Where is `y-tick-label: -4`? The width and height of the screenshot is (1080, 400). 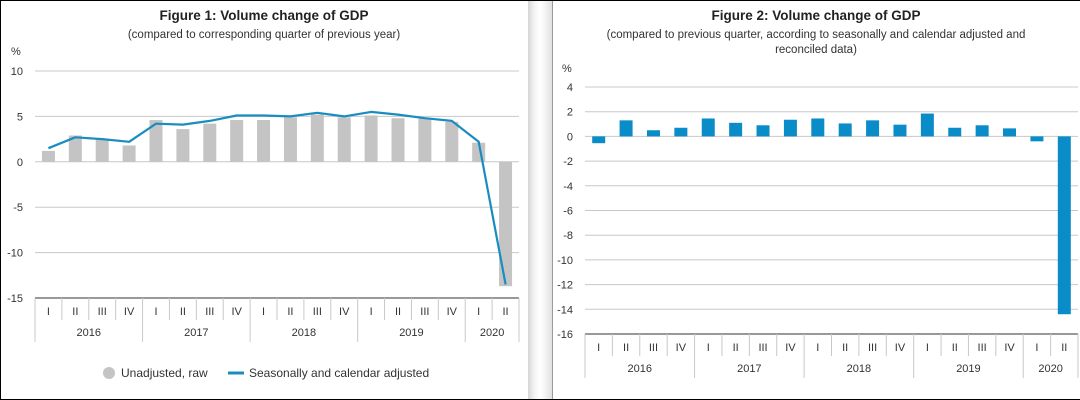
y-tick-label: -4 is located at coordinates (568, 187).